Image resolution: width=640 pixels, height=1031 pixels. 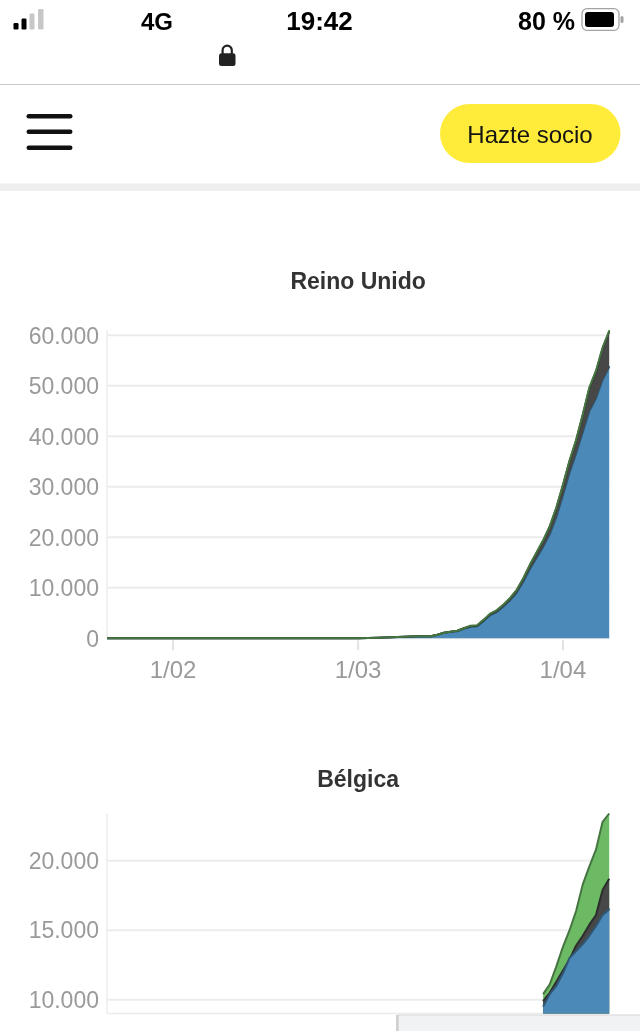 What do you see at coordinates (173, 670) in the screenshot?
I see `x-tick-label: 1/02` at bounding box center [173, 670].